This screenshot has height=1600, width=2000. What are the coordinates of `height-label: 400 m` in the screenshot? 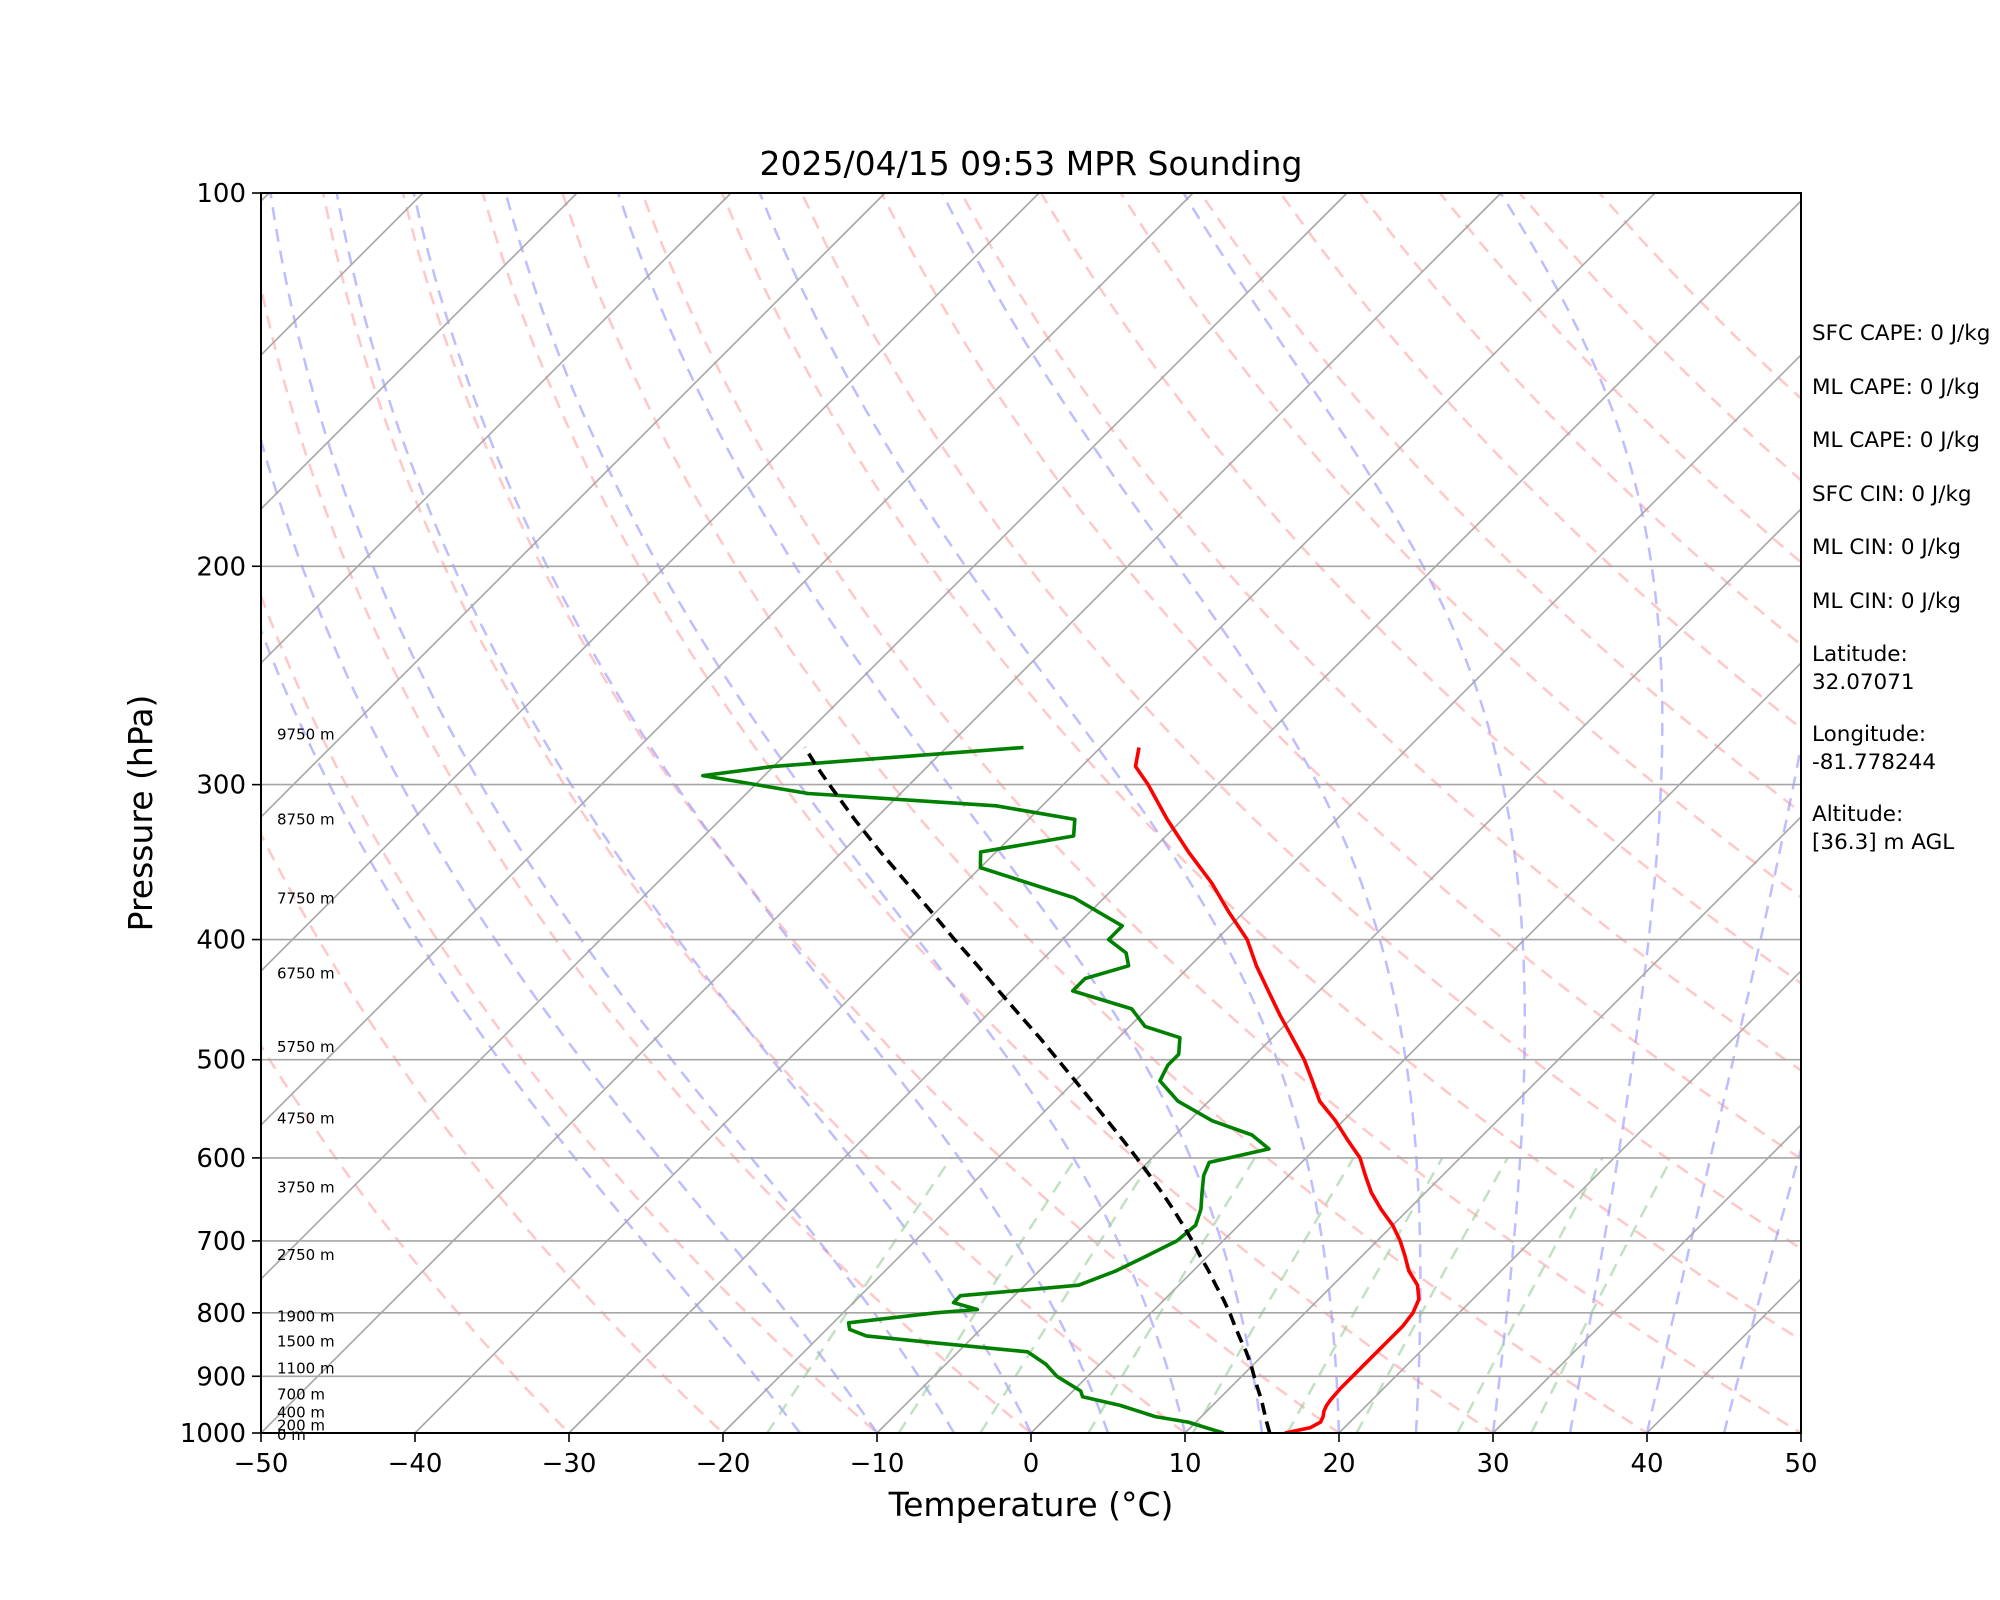 It's located at (301, 1413).